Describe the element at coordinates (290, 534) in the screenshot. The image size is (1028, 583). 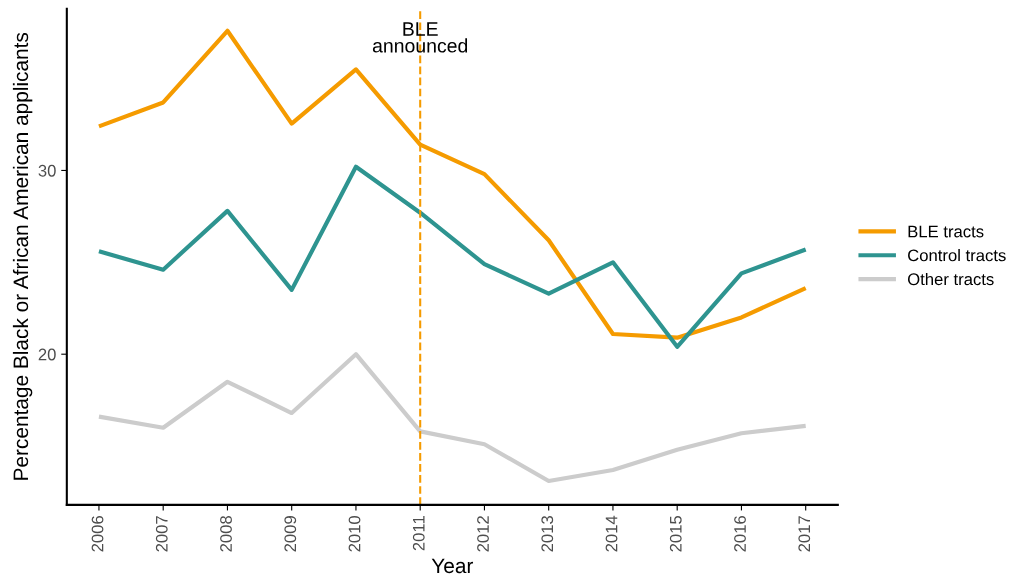
I see `x-tick-label: 2009` at that location.